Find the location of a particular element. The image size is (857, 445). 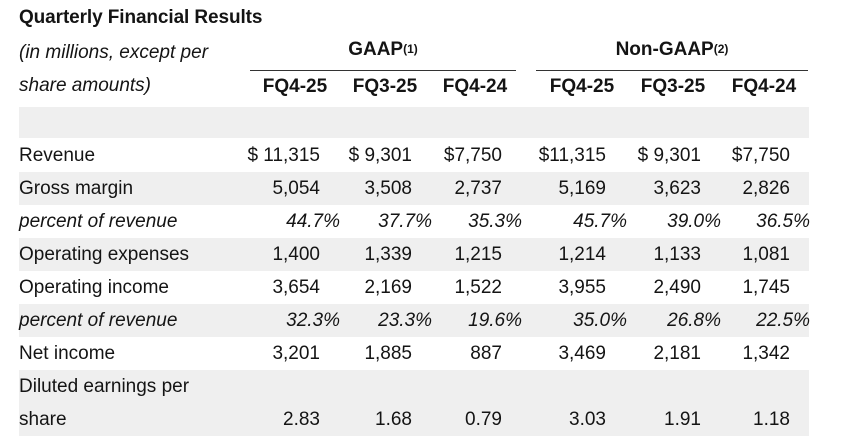

units-note-line2: share amounts) is located at coordinates (85, 85).